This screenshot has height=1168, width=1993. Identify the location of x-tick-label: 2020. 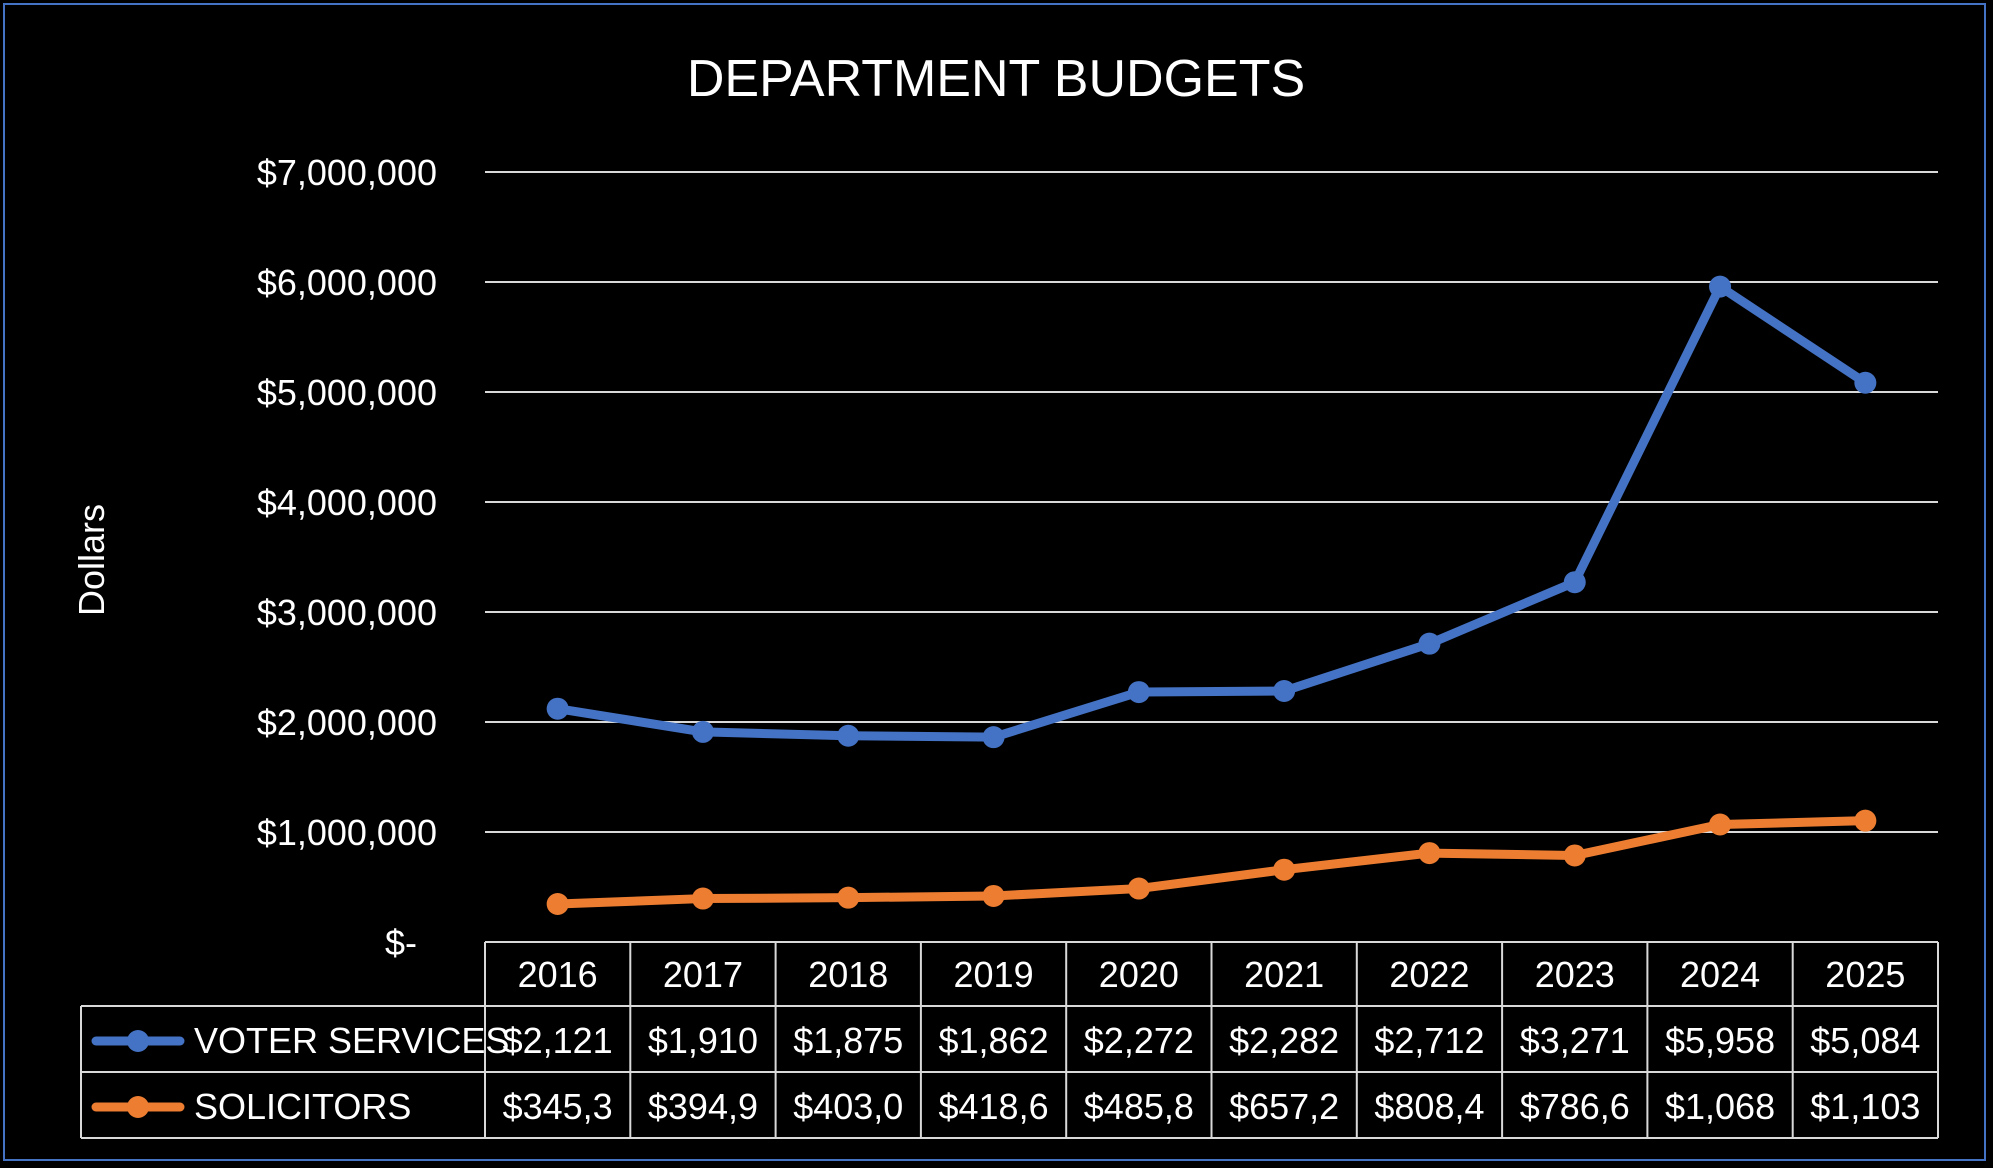
(1139, 974).